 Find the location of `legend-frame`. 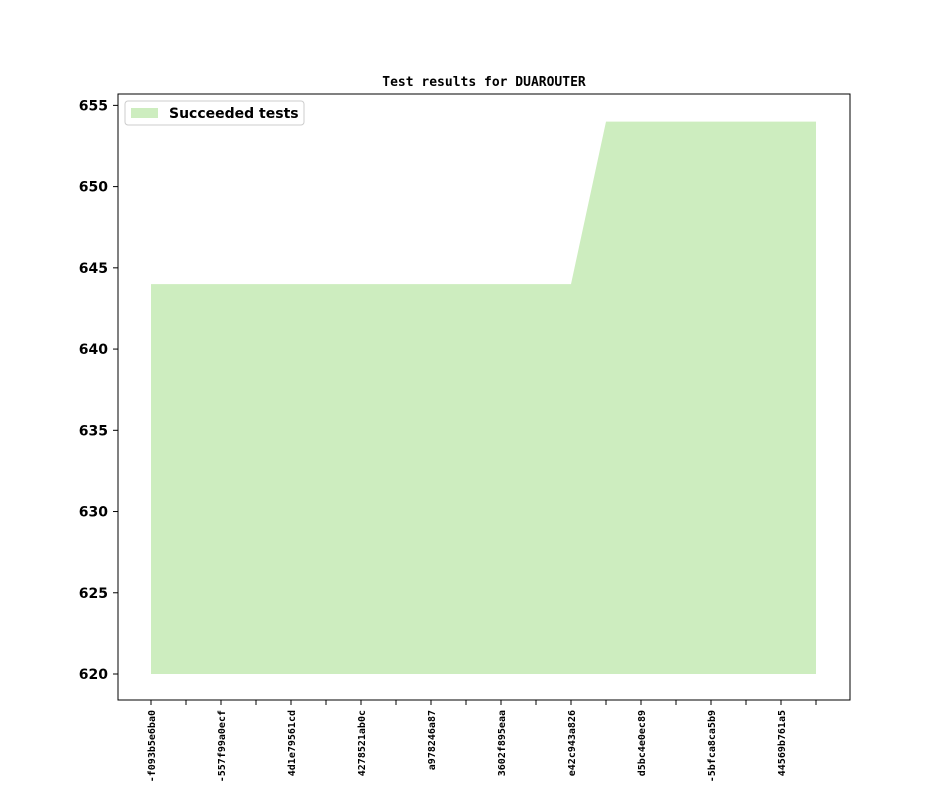

legend-frame is located at coordinates (214, 113).